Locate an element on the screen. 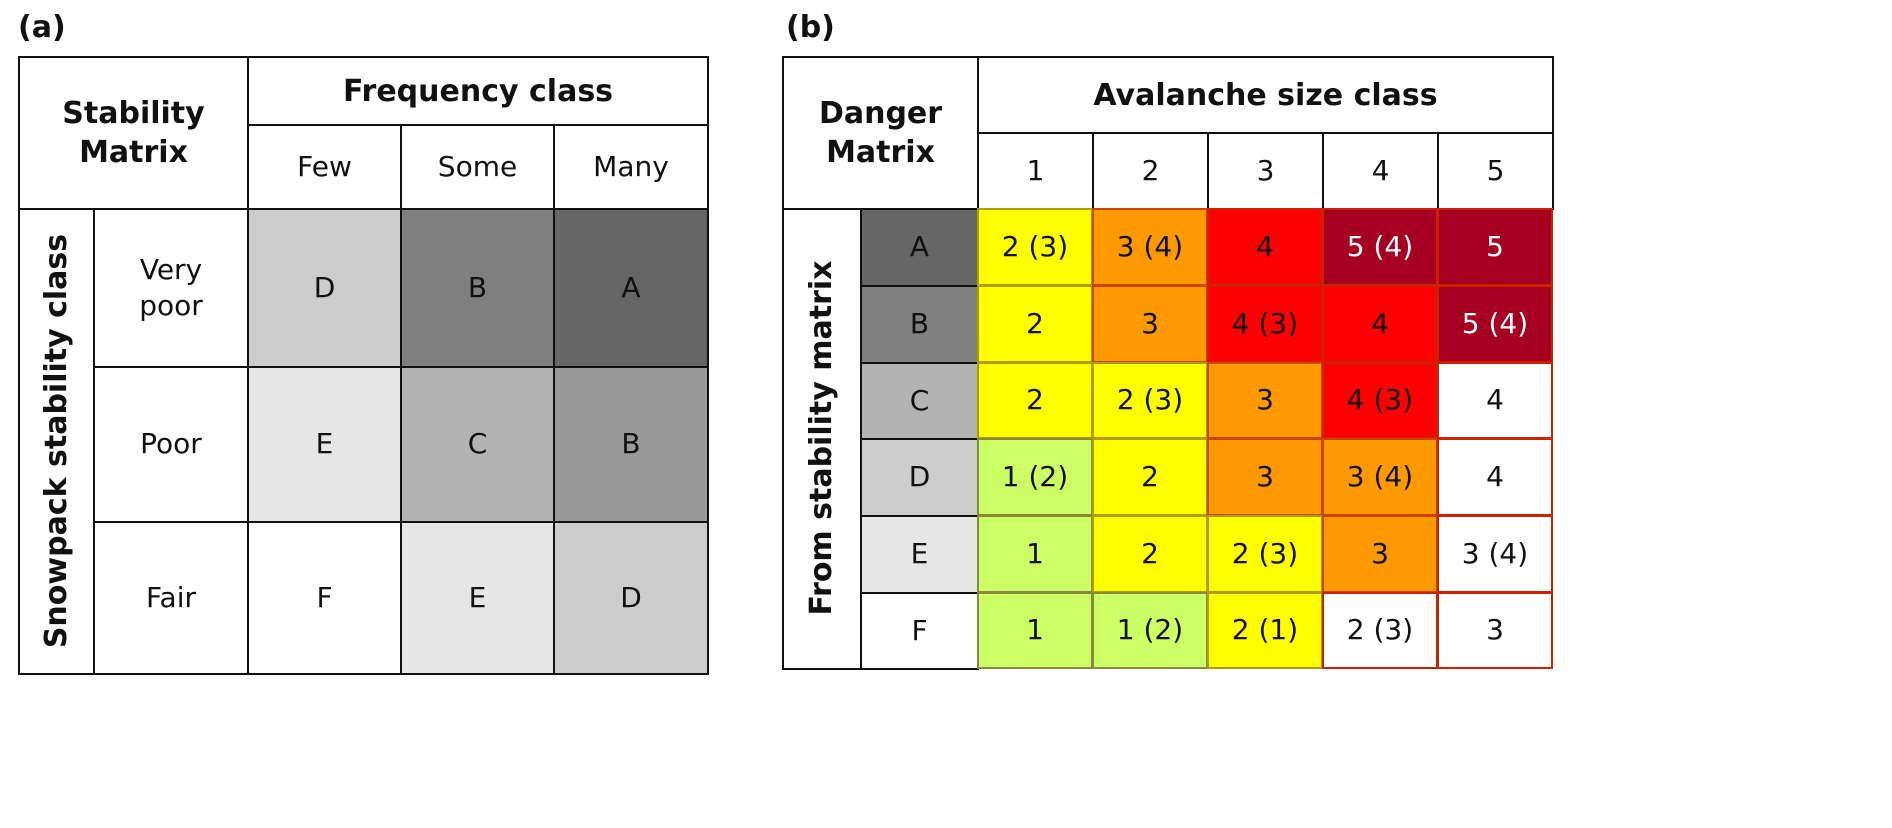  danger-matrix-corner-text: Danger Matrix is located at coordinates (880, 133).